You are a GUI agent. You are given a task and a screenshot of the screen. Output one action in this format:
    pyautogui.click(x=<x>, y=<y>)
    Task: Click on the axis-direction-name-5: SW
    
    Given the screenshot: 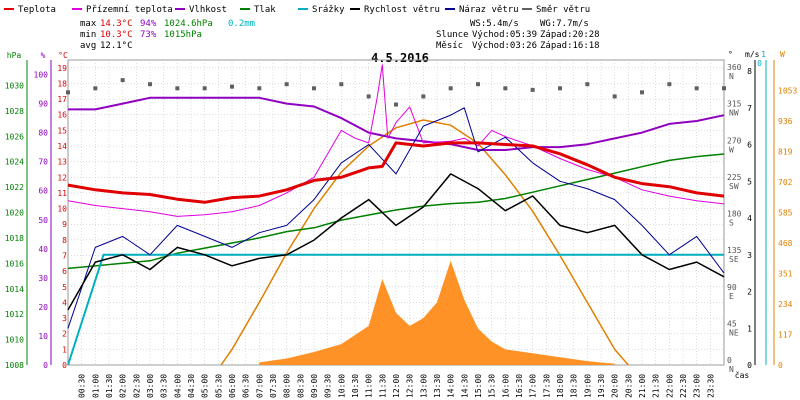 What is the action you would take?
    pyautogui.click(x=734, y=186)
    